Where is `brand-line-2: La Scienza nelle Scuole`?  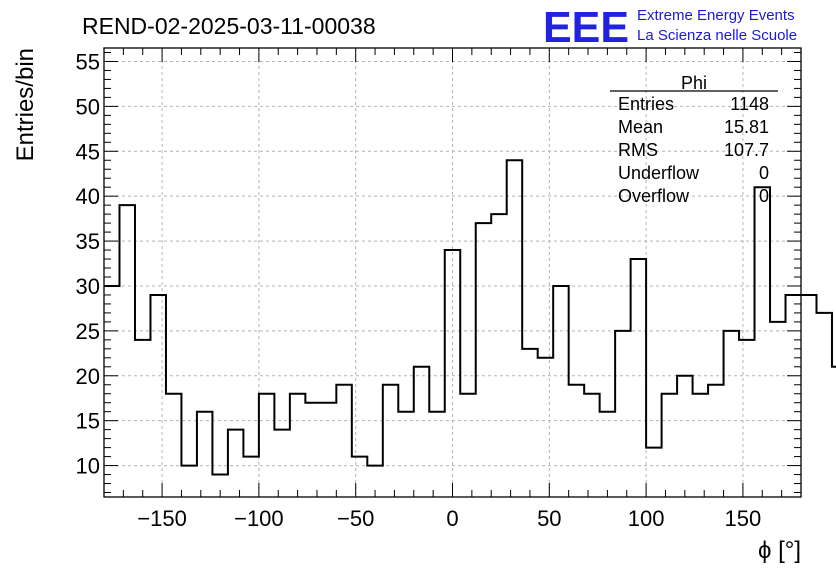
brand-line-2: La Scienza nelle Scuole is located at coordinates (717, 35).